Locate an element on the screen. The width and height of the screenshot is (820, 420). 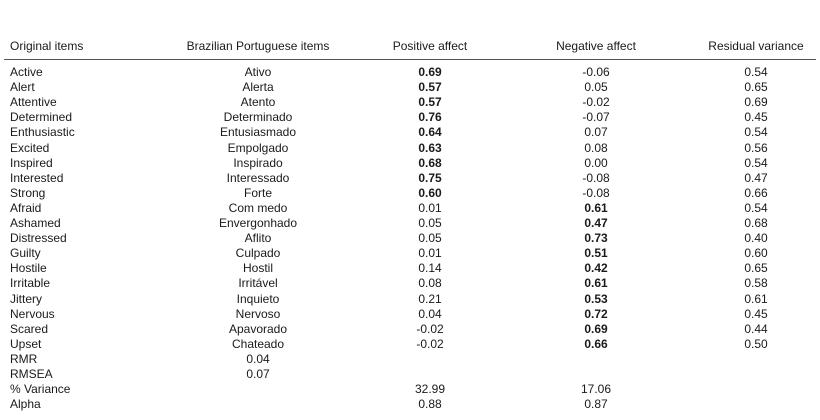
table-cell: 0.14 is located at coordinates (430, 268).